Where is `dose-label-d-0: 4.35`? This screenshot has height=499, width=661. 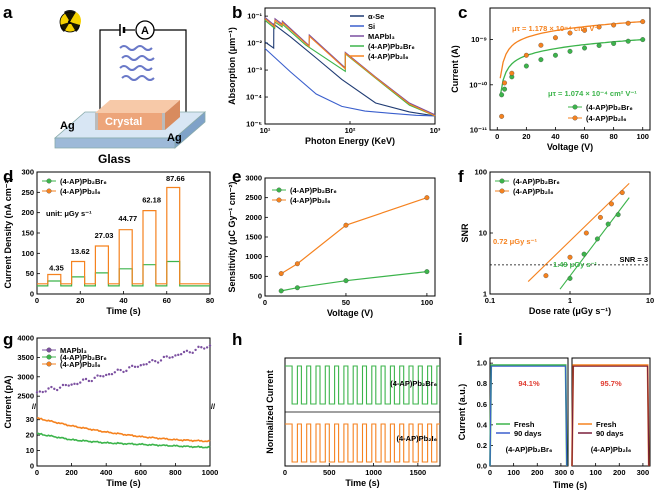 dose-label-d-0: 4.35 is located at coordinates (56, 267).